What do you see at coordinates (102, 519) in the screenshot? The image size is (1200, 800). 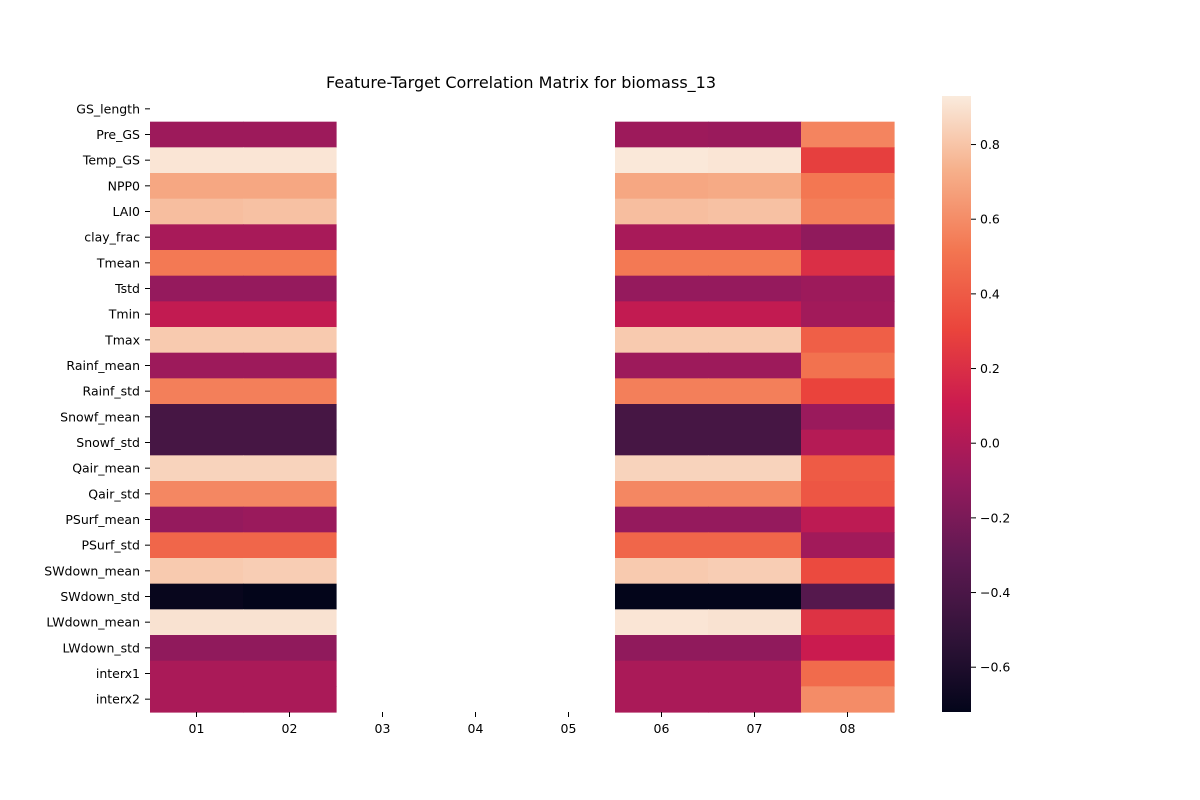 I see `y-tick-label: PSurf_mean` at bounding box center [102, 519].